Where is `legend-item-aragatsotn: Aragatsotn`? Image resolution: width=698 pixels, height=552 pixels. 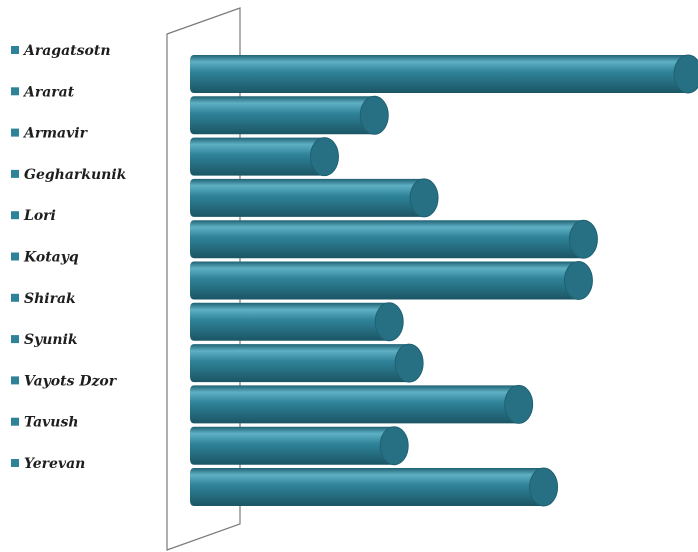
legend-item-aragatsotn: Aragatsotn is located at coordinates (61, 51).